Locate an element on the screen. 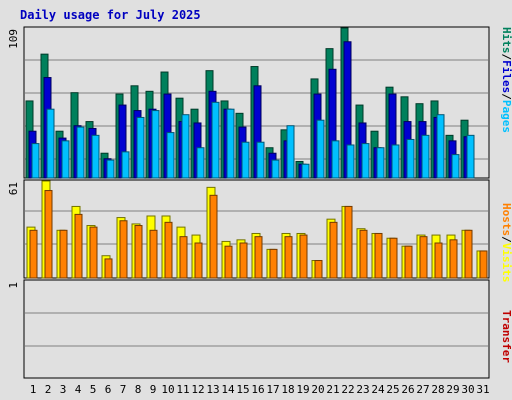 The width and height of the screenshot is (512, 400). x-tick-label: 19 is located at coordinates (302, 389).